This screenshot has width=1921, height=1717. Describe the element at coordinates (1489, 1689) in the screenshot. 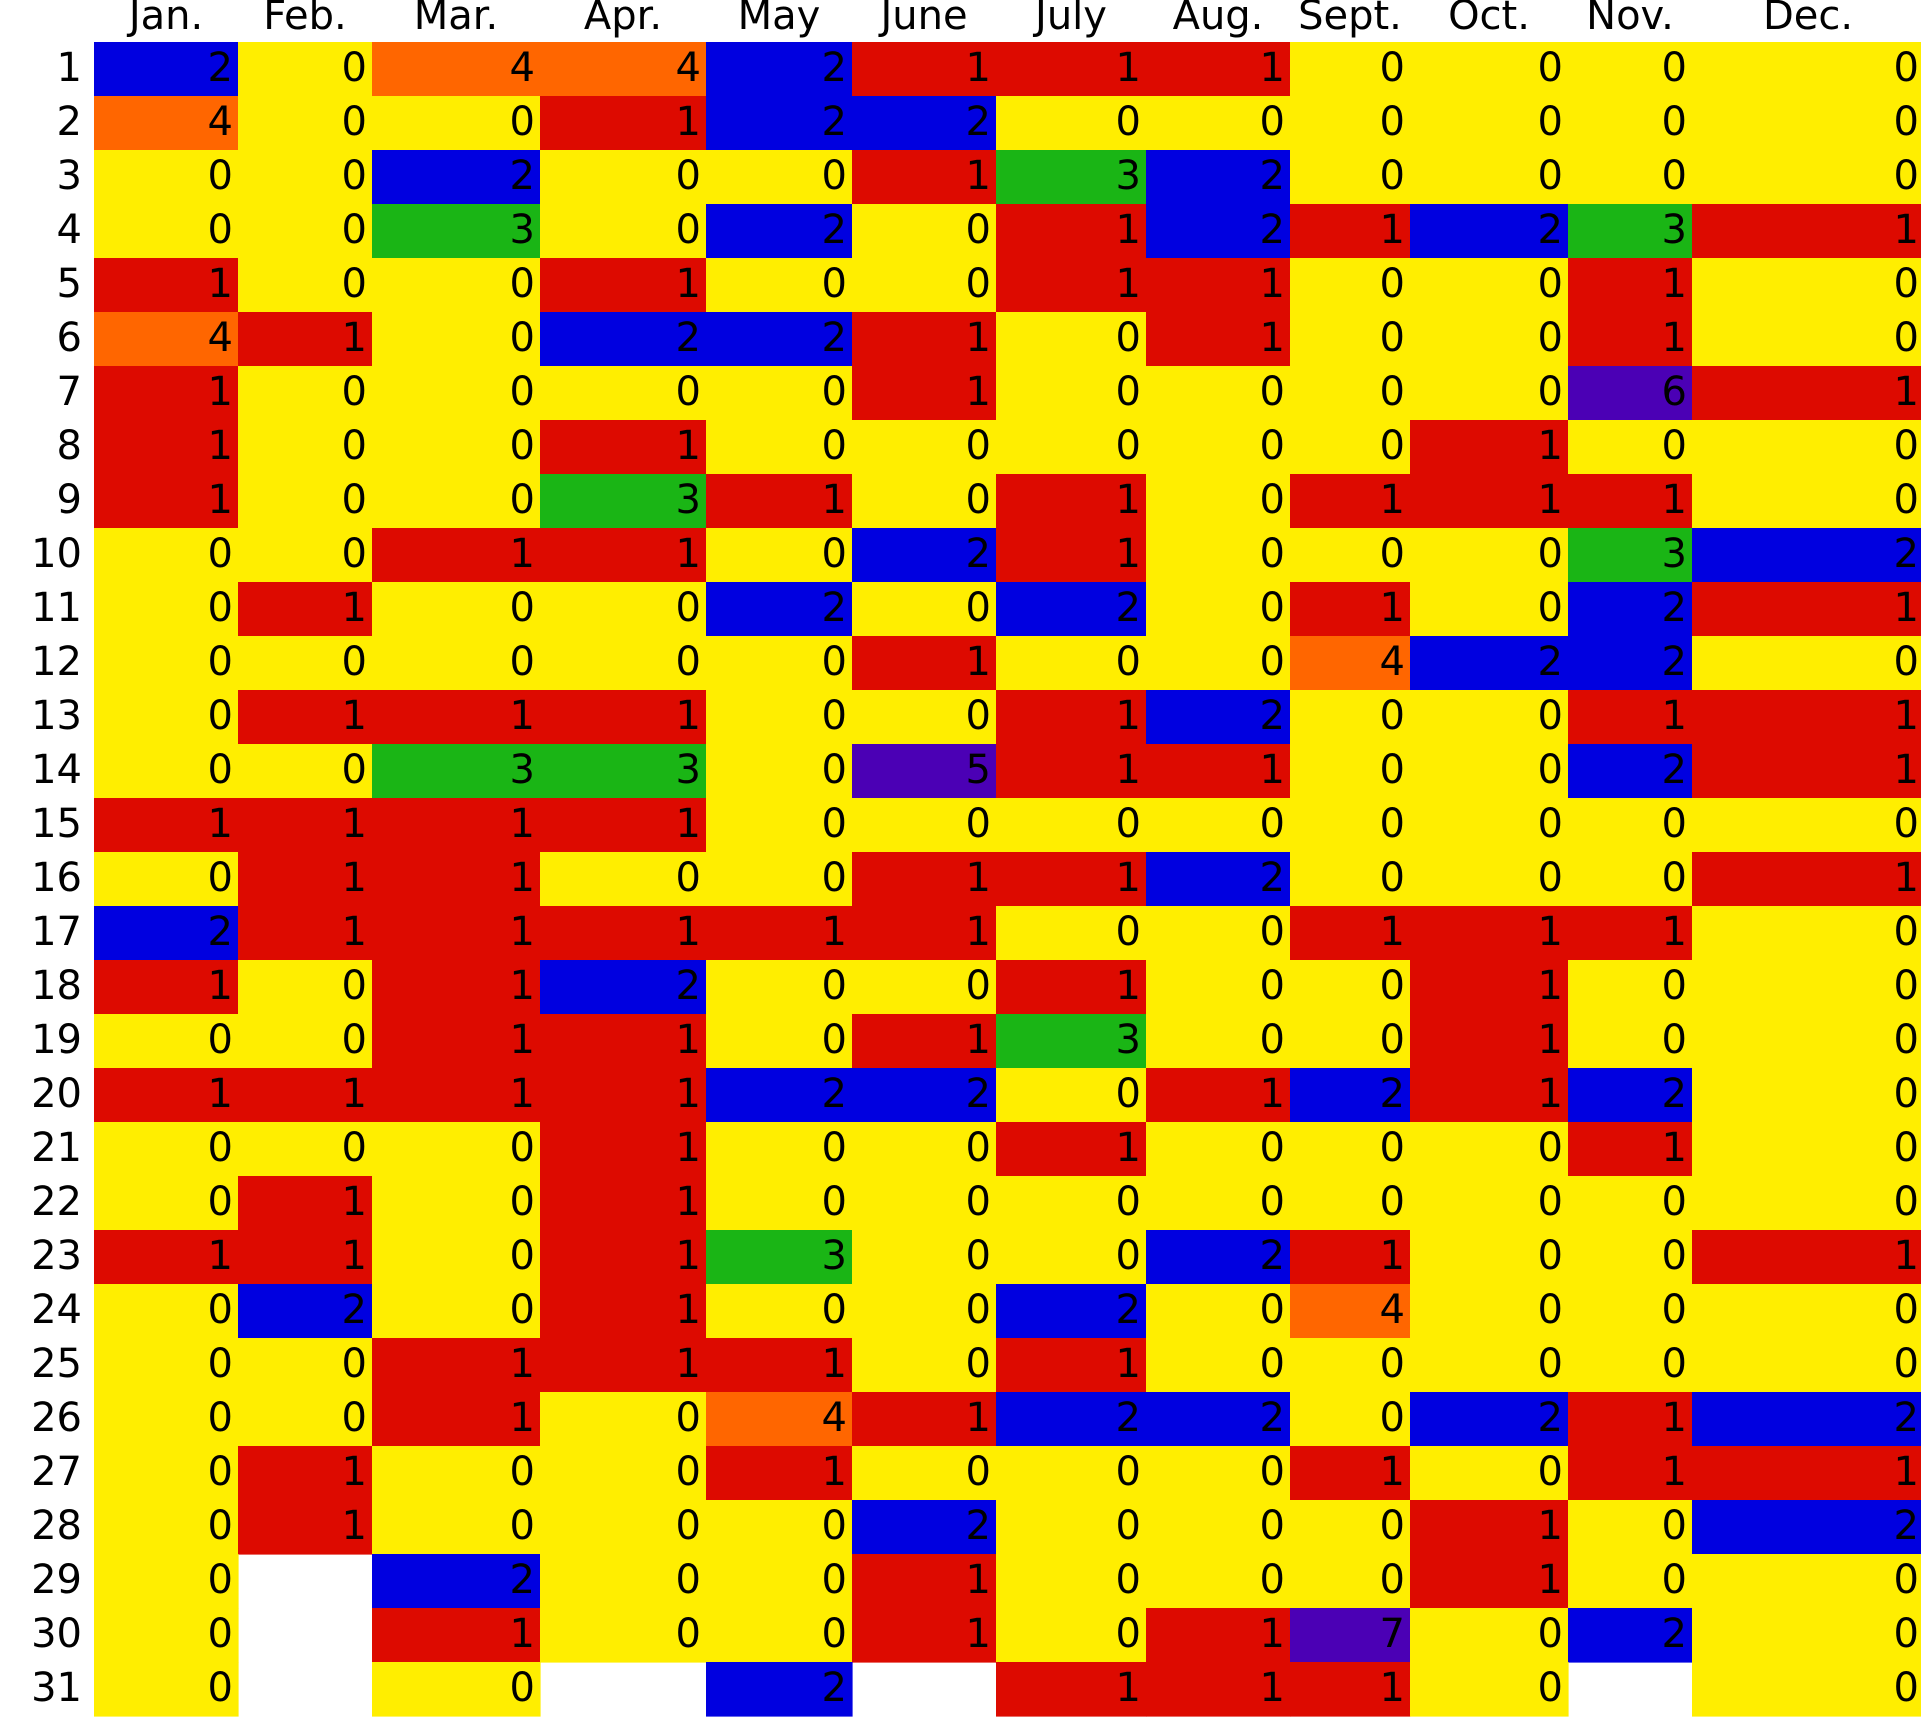

I see `heatmap-cell-Oct.-31` at that location.